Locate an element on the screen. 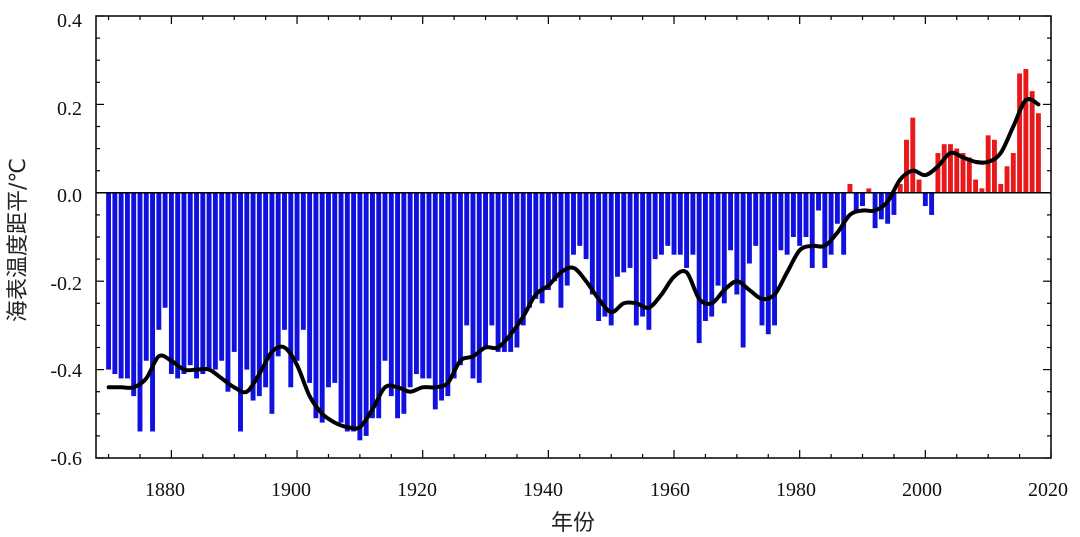 This screenshot has width=1080, height=537. bar-1964 is located at coordinates (699, 268).